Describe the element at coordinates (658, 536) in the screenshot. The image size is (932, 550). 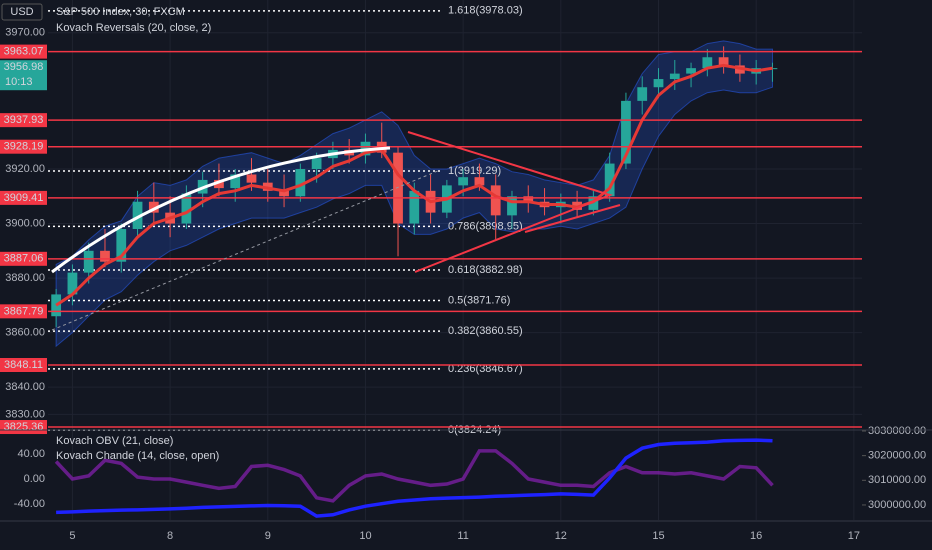
I see `x-tick-label: 15` at that location.